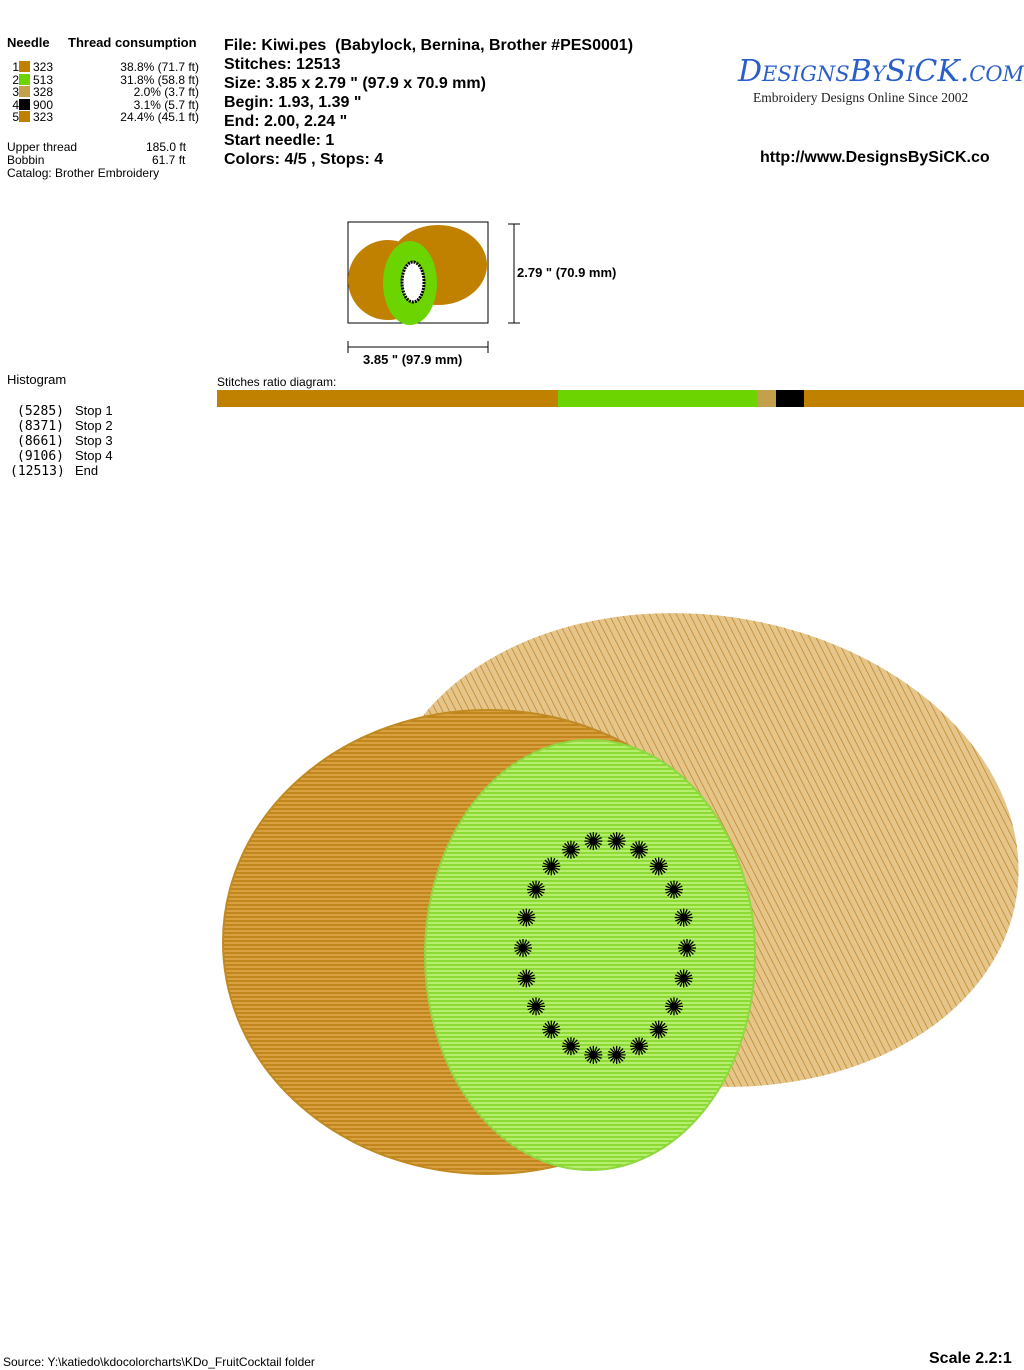 This screenshot has height=1370, width=1024. I want to click on thread-consumption: 31.8% (58.8 ft), so click(159, 79).